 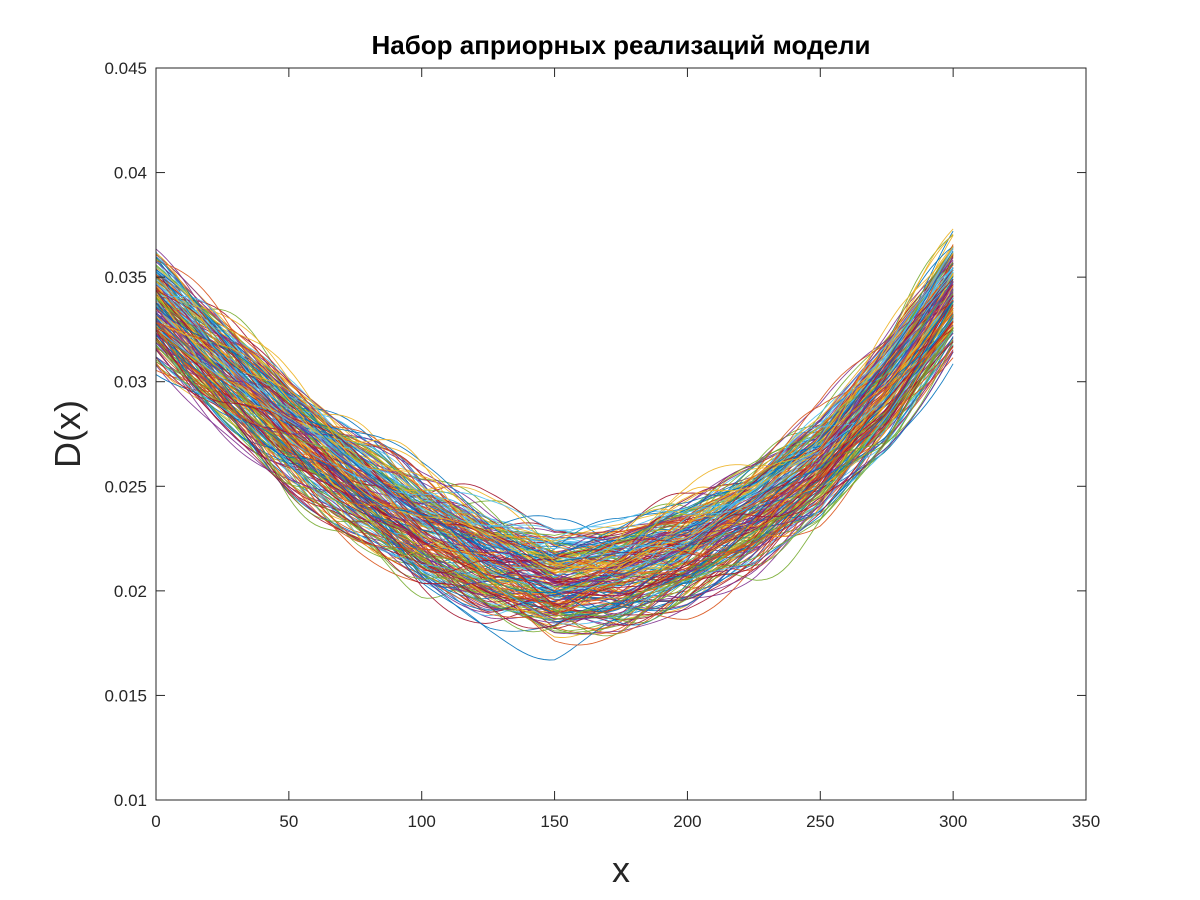 I want to click on x-tick-label: 350, so click(x=1086, y=821).